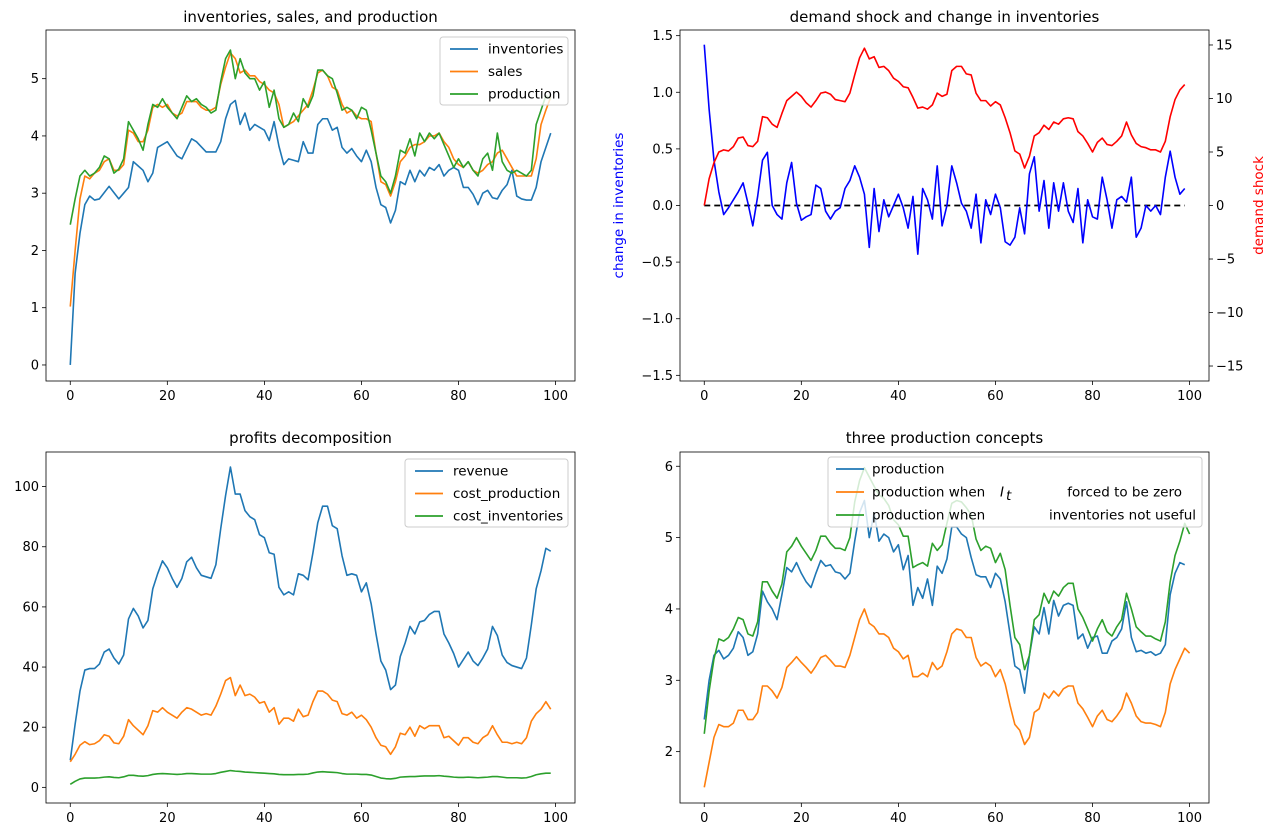 The height and width of the screenshot is (834, 1277). Describe the element at coordinates (619, 206) in the screenshot. I see `y-axis-label: change in inventories` at that location.